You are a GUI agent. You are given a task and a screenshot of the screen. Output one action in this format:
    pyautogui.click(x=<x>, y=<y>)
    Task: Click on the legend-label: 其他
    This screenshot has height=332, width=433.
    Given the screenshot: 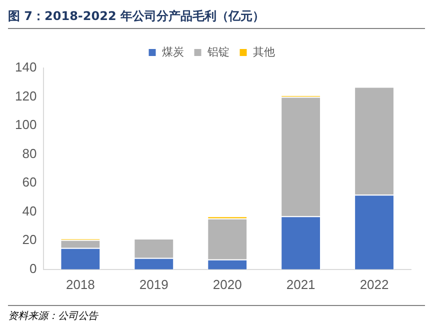 What is the action you would take?
    pyautogui.click(x=263, y=51)
    